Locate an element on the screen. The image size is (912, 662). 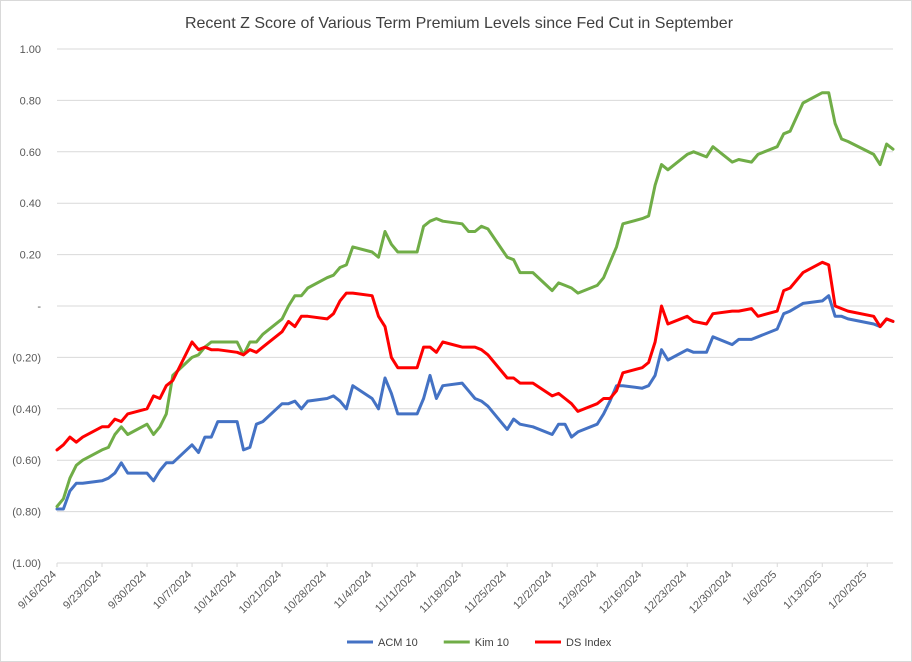
legend: ACM 10 Kim 10 DS Index is located at coordinates (479, 643).